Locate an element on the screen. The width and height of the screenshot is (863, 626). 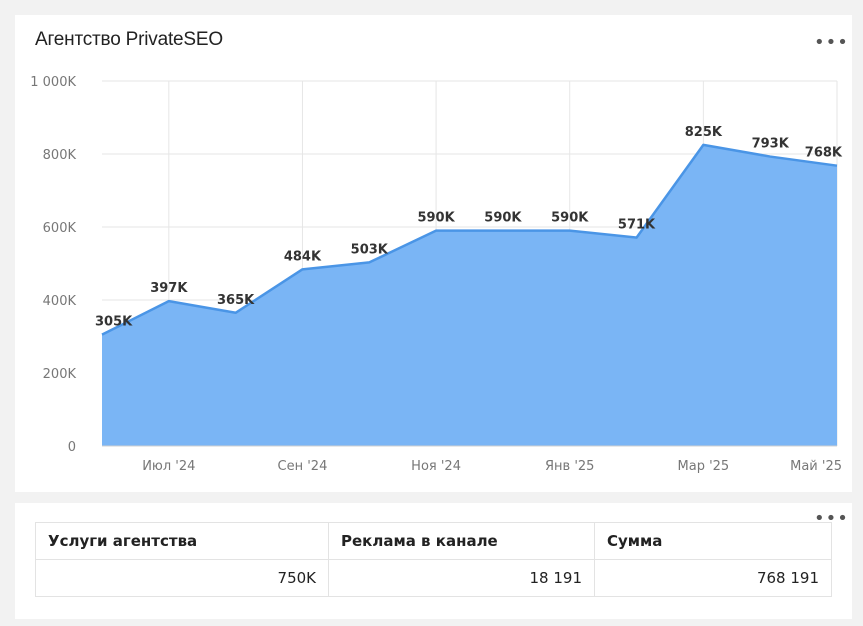
data-label: 768K is located at coordinates (824, 153).